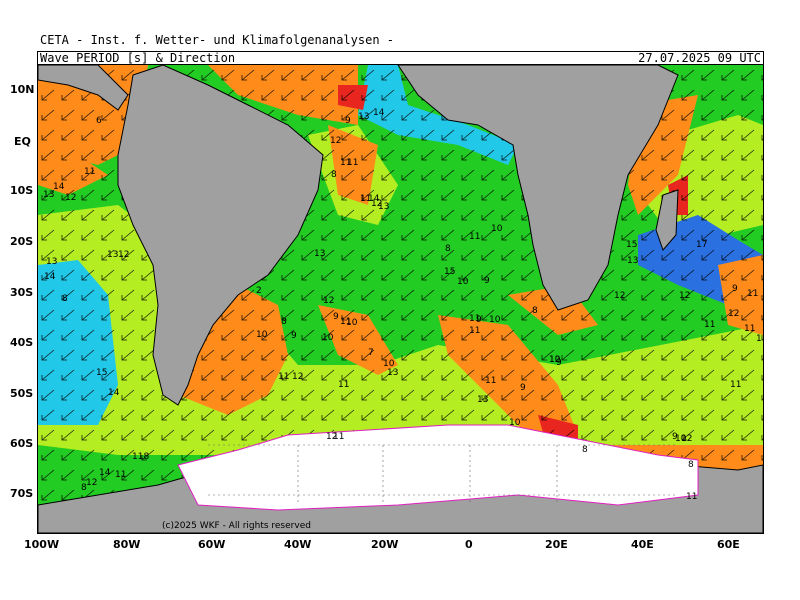 The width and height of the screenshot is (800, 600). I want to click on period-label: 7, so click(371, 353).